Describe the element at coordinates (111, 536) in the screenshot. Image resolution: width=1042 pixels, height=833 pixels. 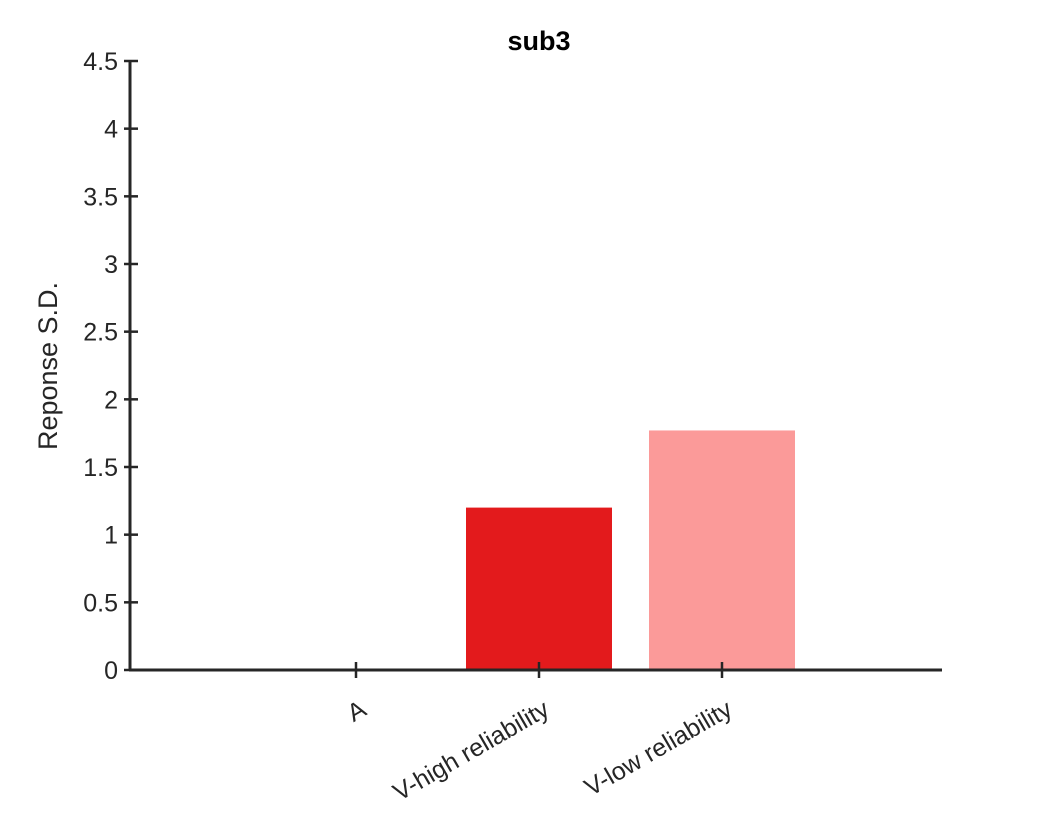
I see `y-tick-label: 1` at that location.